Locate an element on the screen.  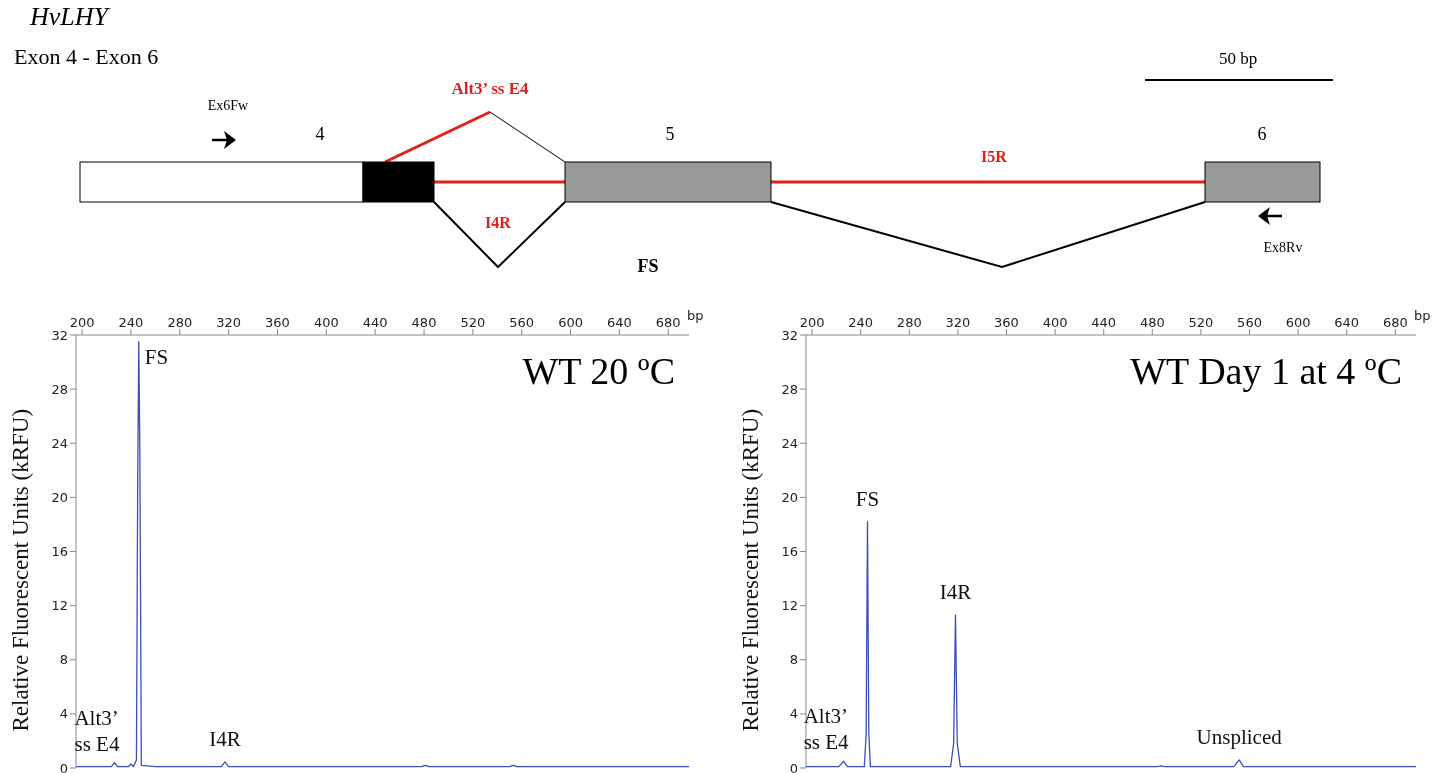
text: 6 is located at coordinates (1262, 134).